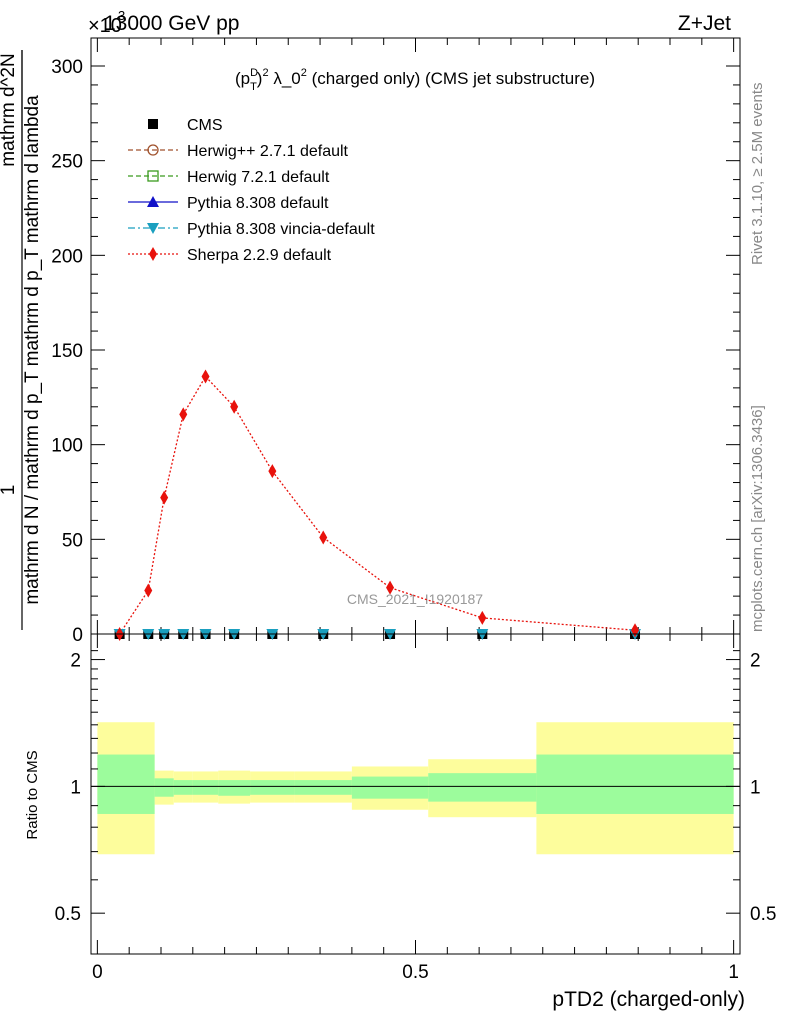  What do you see at coordinates (763, 914) in the screenshot?
I see `ratio-y-tick-label-right: 0.5` at bounding box center [763, 914].